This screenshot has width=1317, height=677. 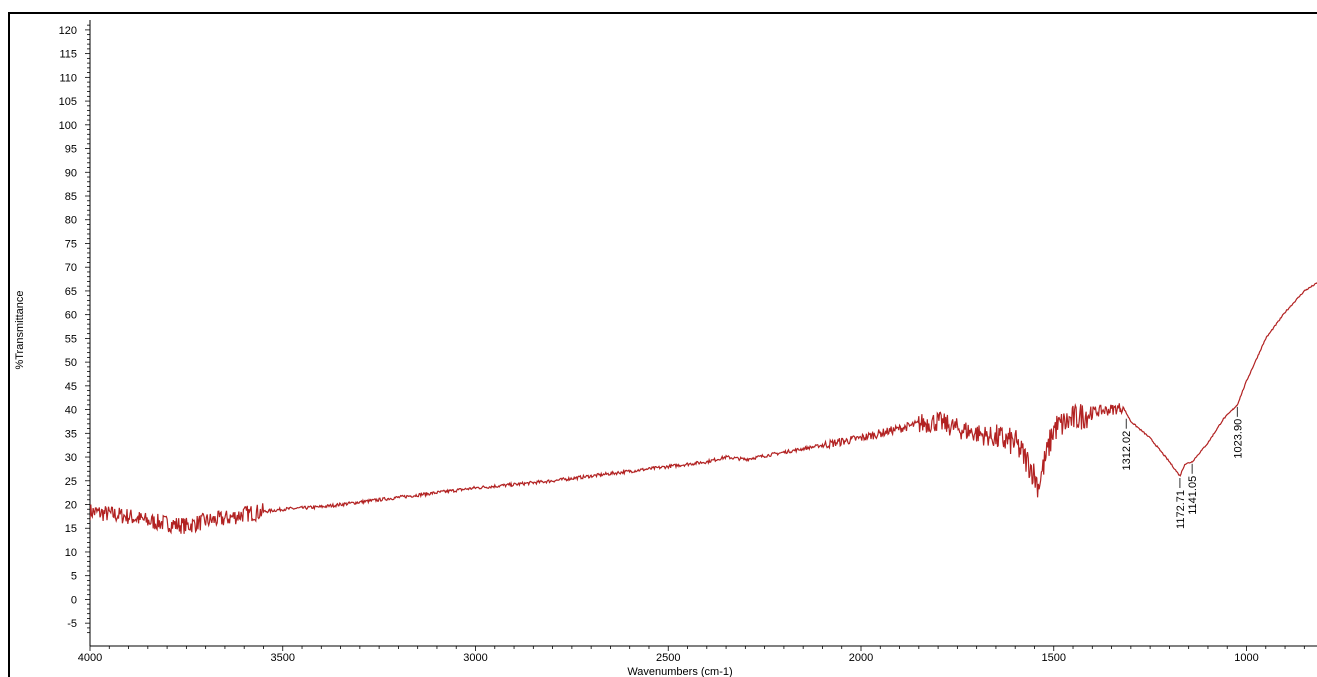 I want to click on y-tick-label: 55, so click(x=71, y=339).